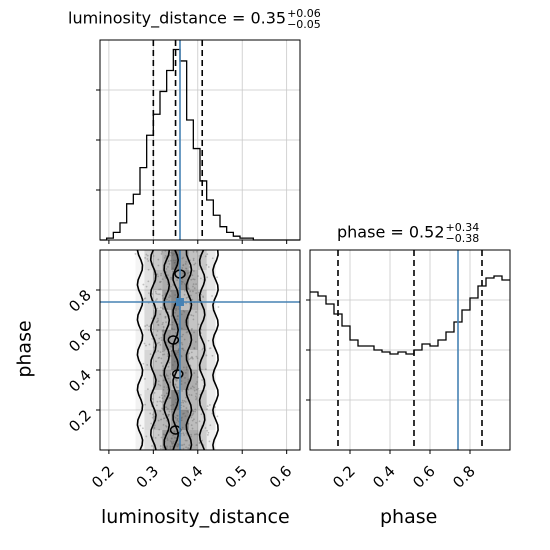 Image resolution: width=550 pixels, height=550 pixels. I want to click on joint-ytick-label-3: 0.8, so click(80, 301).